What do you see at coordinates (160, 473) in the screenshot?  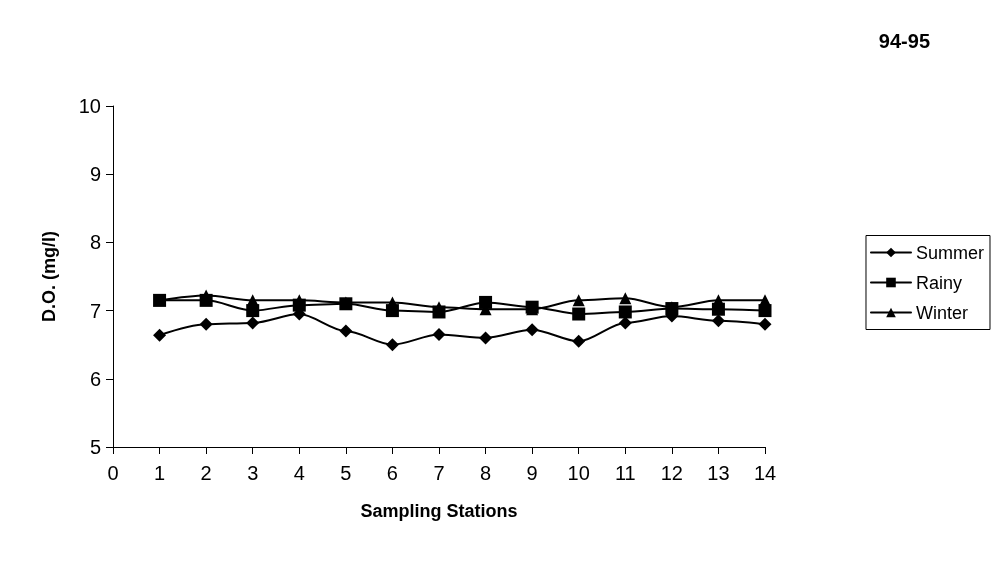 I see `x-tick-label: 1` at bounding box center [160, 473].